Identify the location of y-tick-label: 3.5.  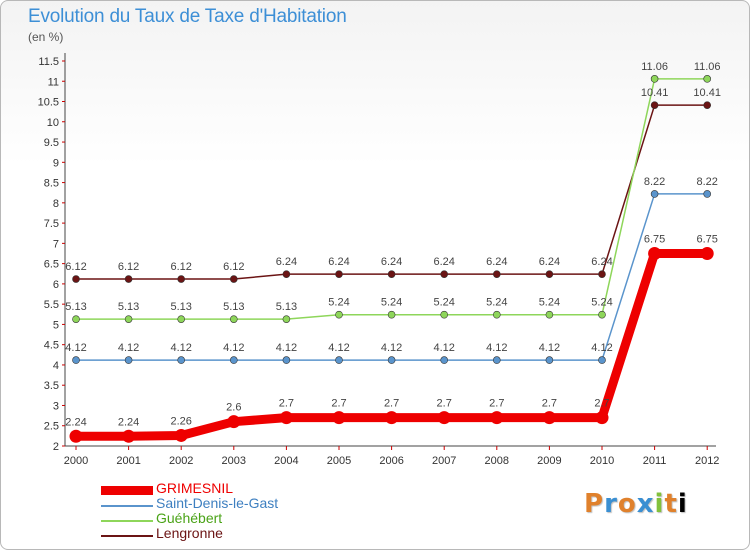
(51, 386).